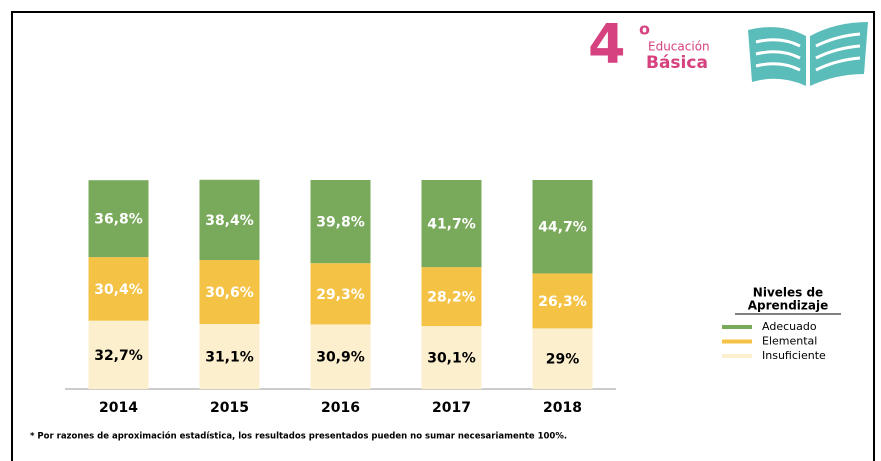 This screenshot has height=461, width=881. What do you see at coordinates (677, 63) in the screenshot?
I see `logo-line2: Básica` at bounding box center [677, 63].